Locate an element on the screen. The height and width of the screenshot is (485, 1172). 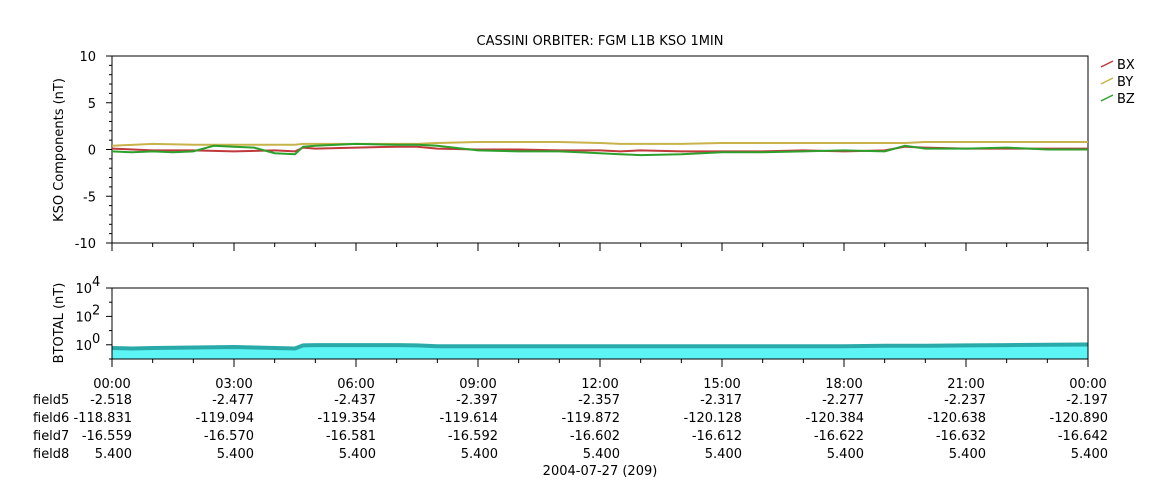
time-tick-label: 18:00 is located at coordinates (843, 384).